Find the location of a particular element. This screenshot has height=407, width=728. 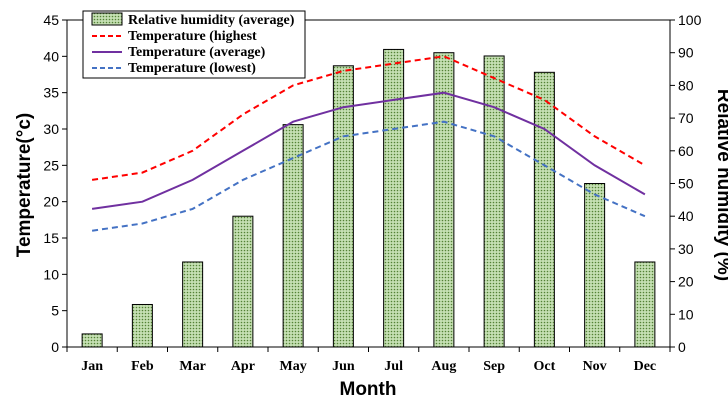

x-category-label: May is located at coordinates (293, 366).